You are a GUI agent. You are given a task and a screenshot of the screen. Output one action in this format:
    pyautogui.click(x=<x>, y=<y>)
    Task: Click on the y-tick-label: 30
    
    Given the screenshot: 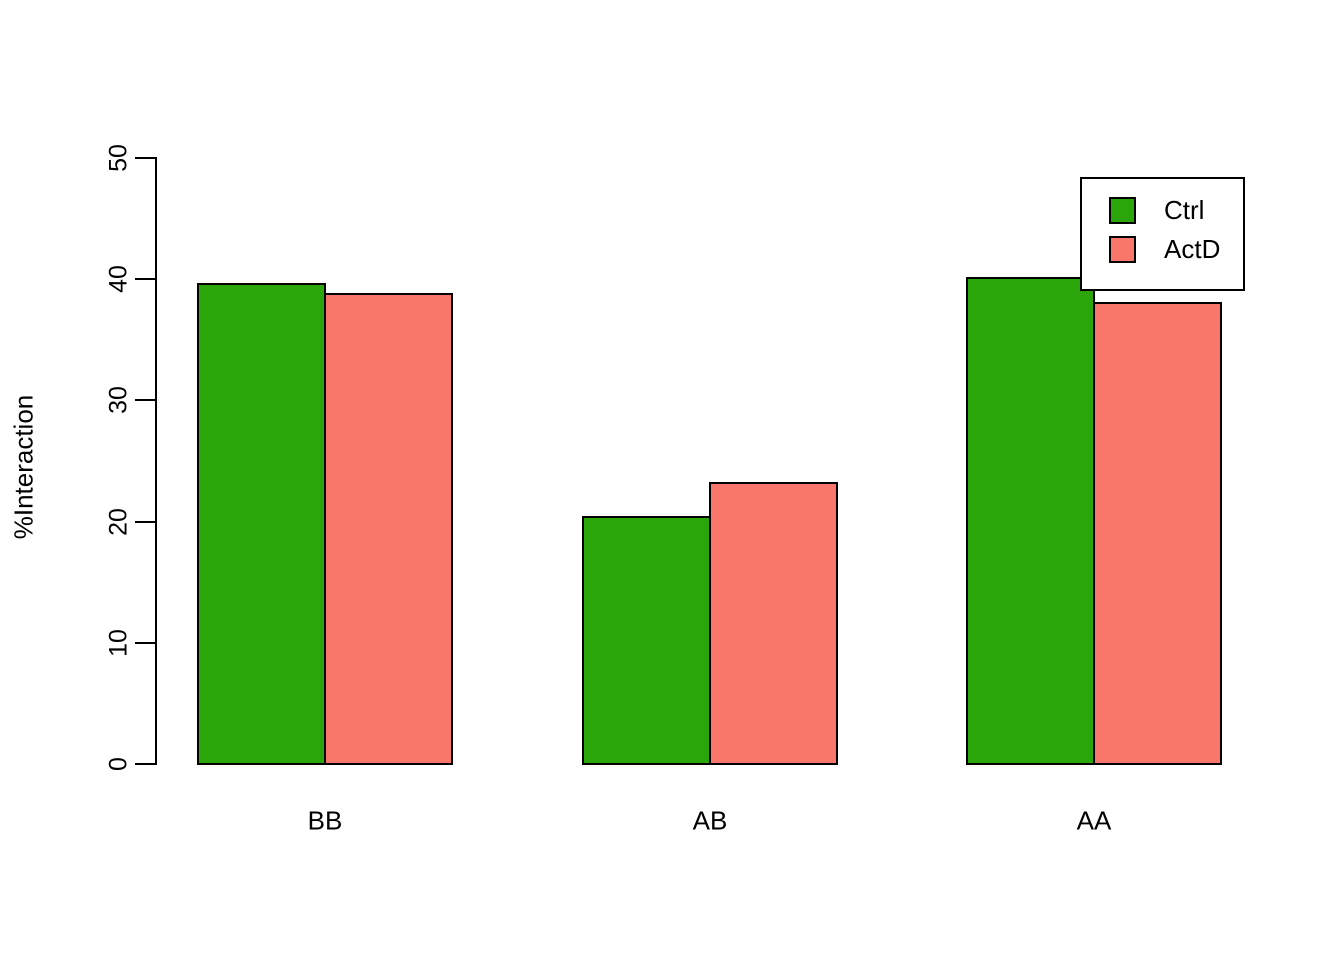 What is the action you would take?
    pyautogui.click(x=118, y=400)
    